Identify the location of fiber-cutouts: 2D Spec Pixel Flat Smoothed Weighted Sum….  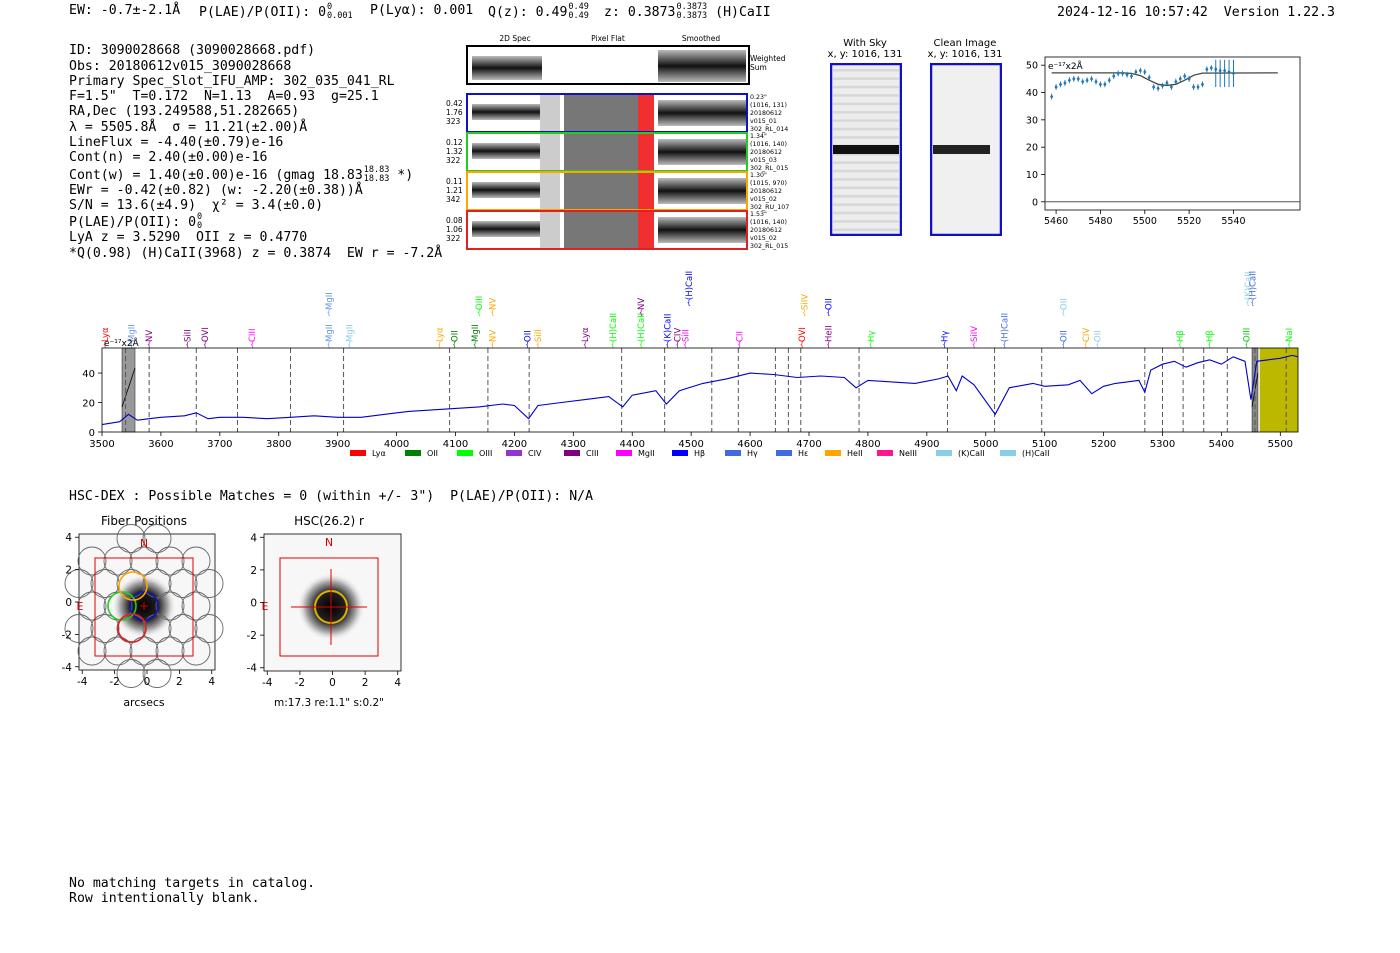
(617, 142).